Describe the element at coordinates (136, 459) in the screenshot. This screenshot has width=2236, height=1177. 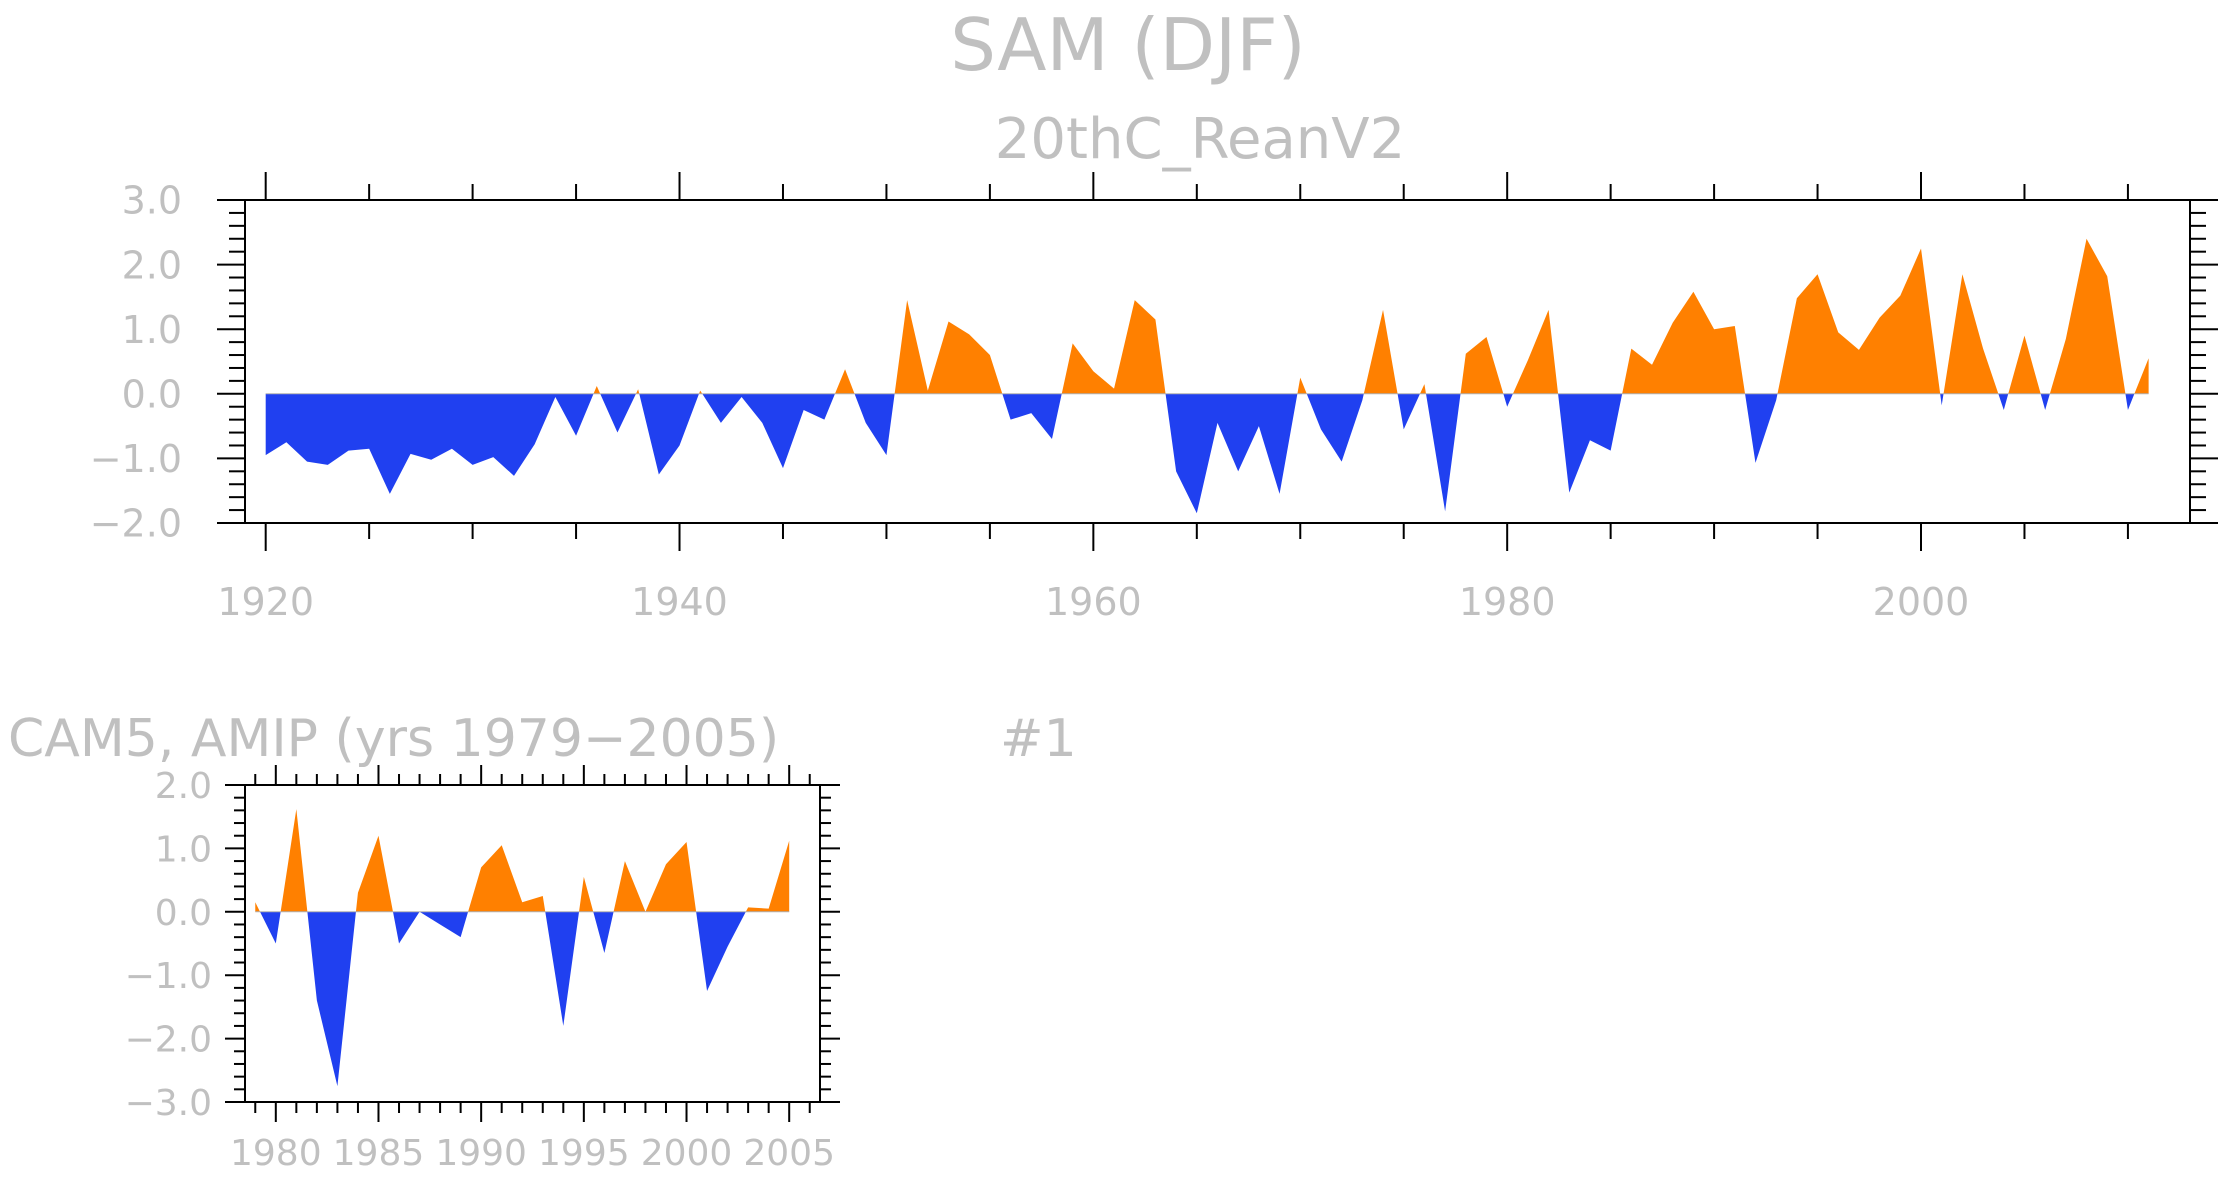
I see `reanalysis-y-tick-label: −1.0` at that location.